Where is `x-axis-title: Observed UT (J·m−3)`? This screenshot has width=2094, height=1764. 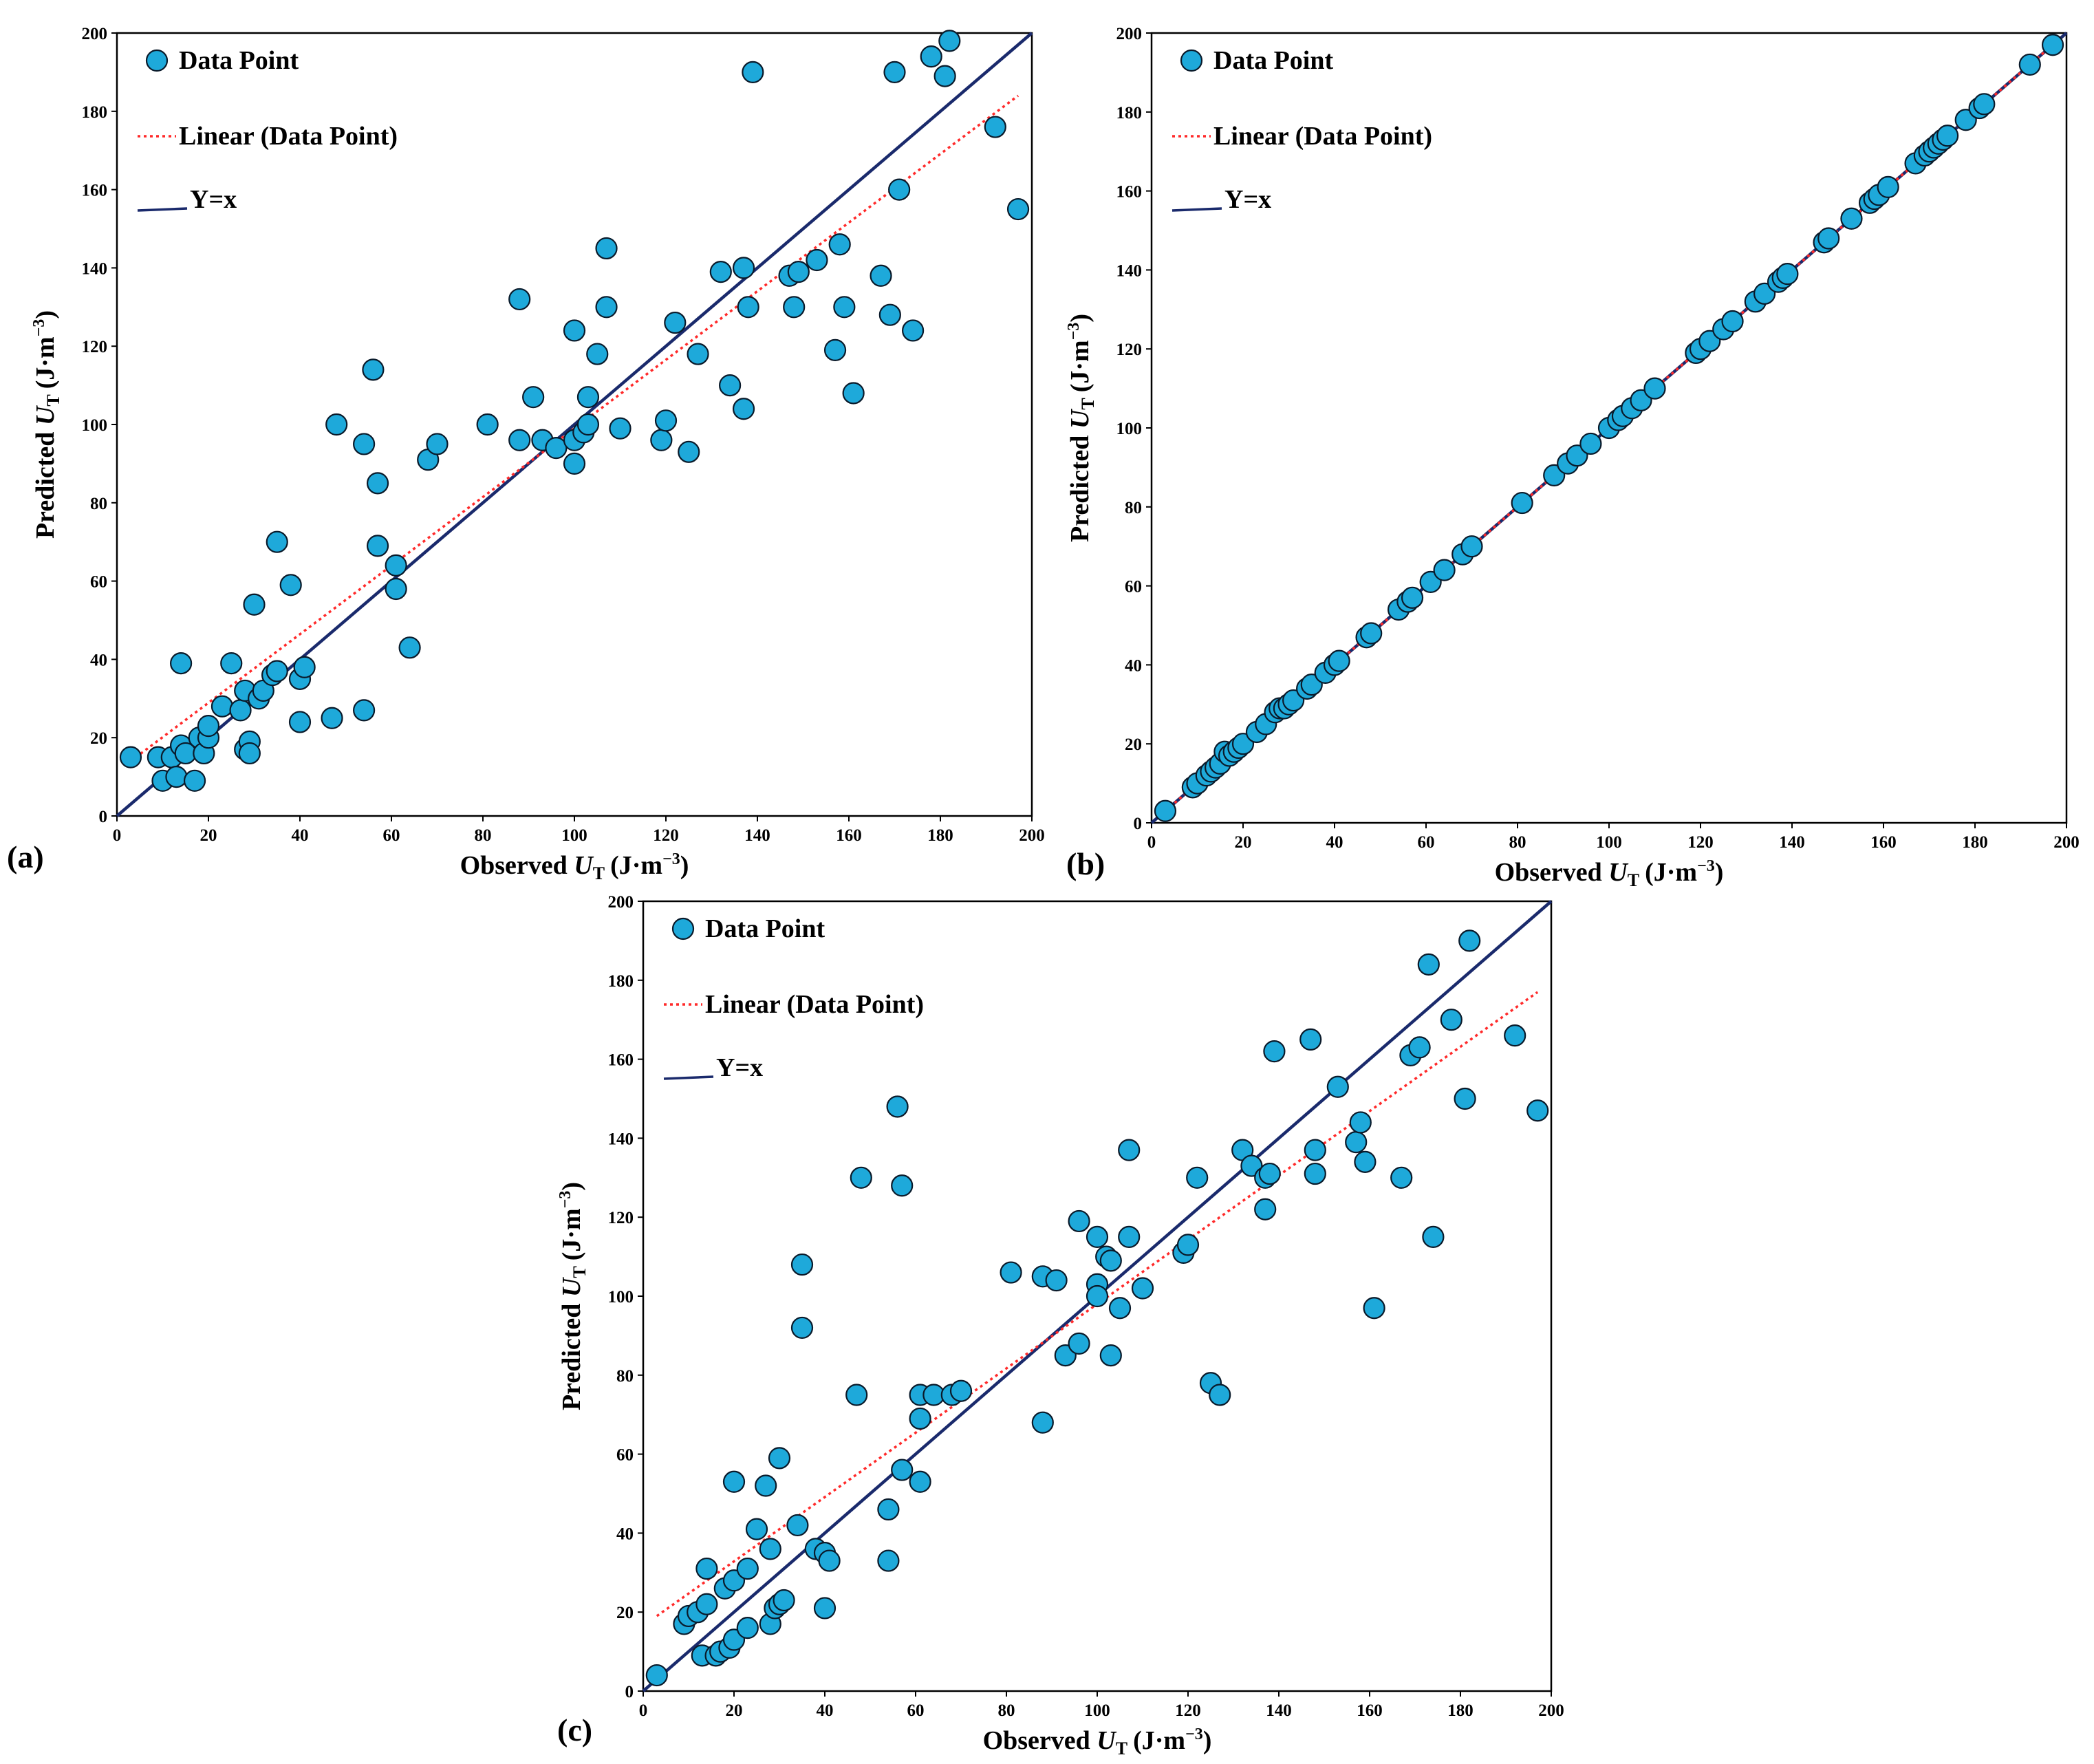
x-axis-title: Observed UT (J·m−3) is located at coordinates (574, 867).